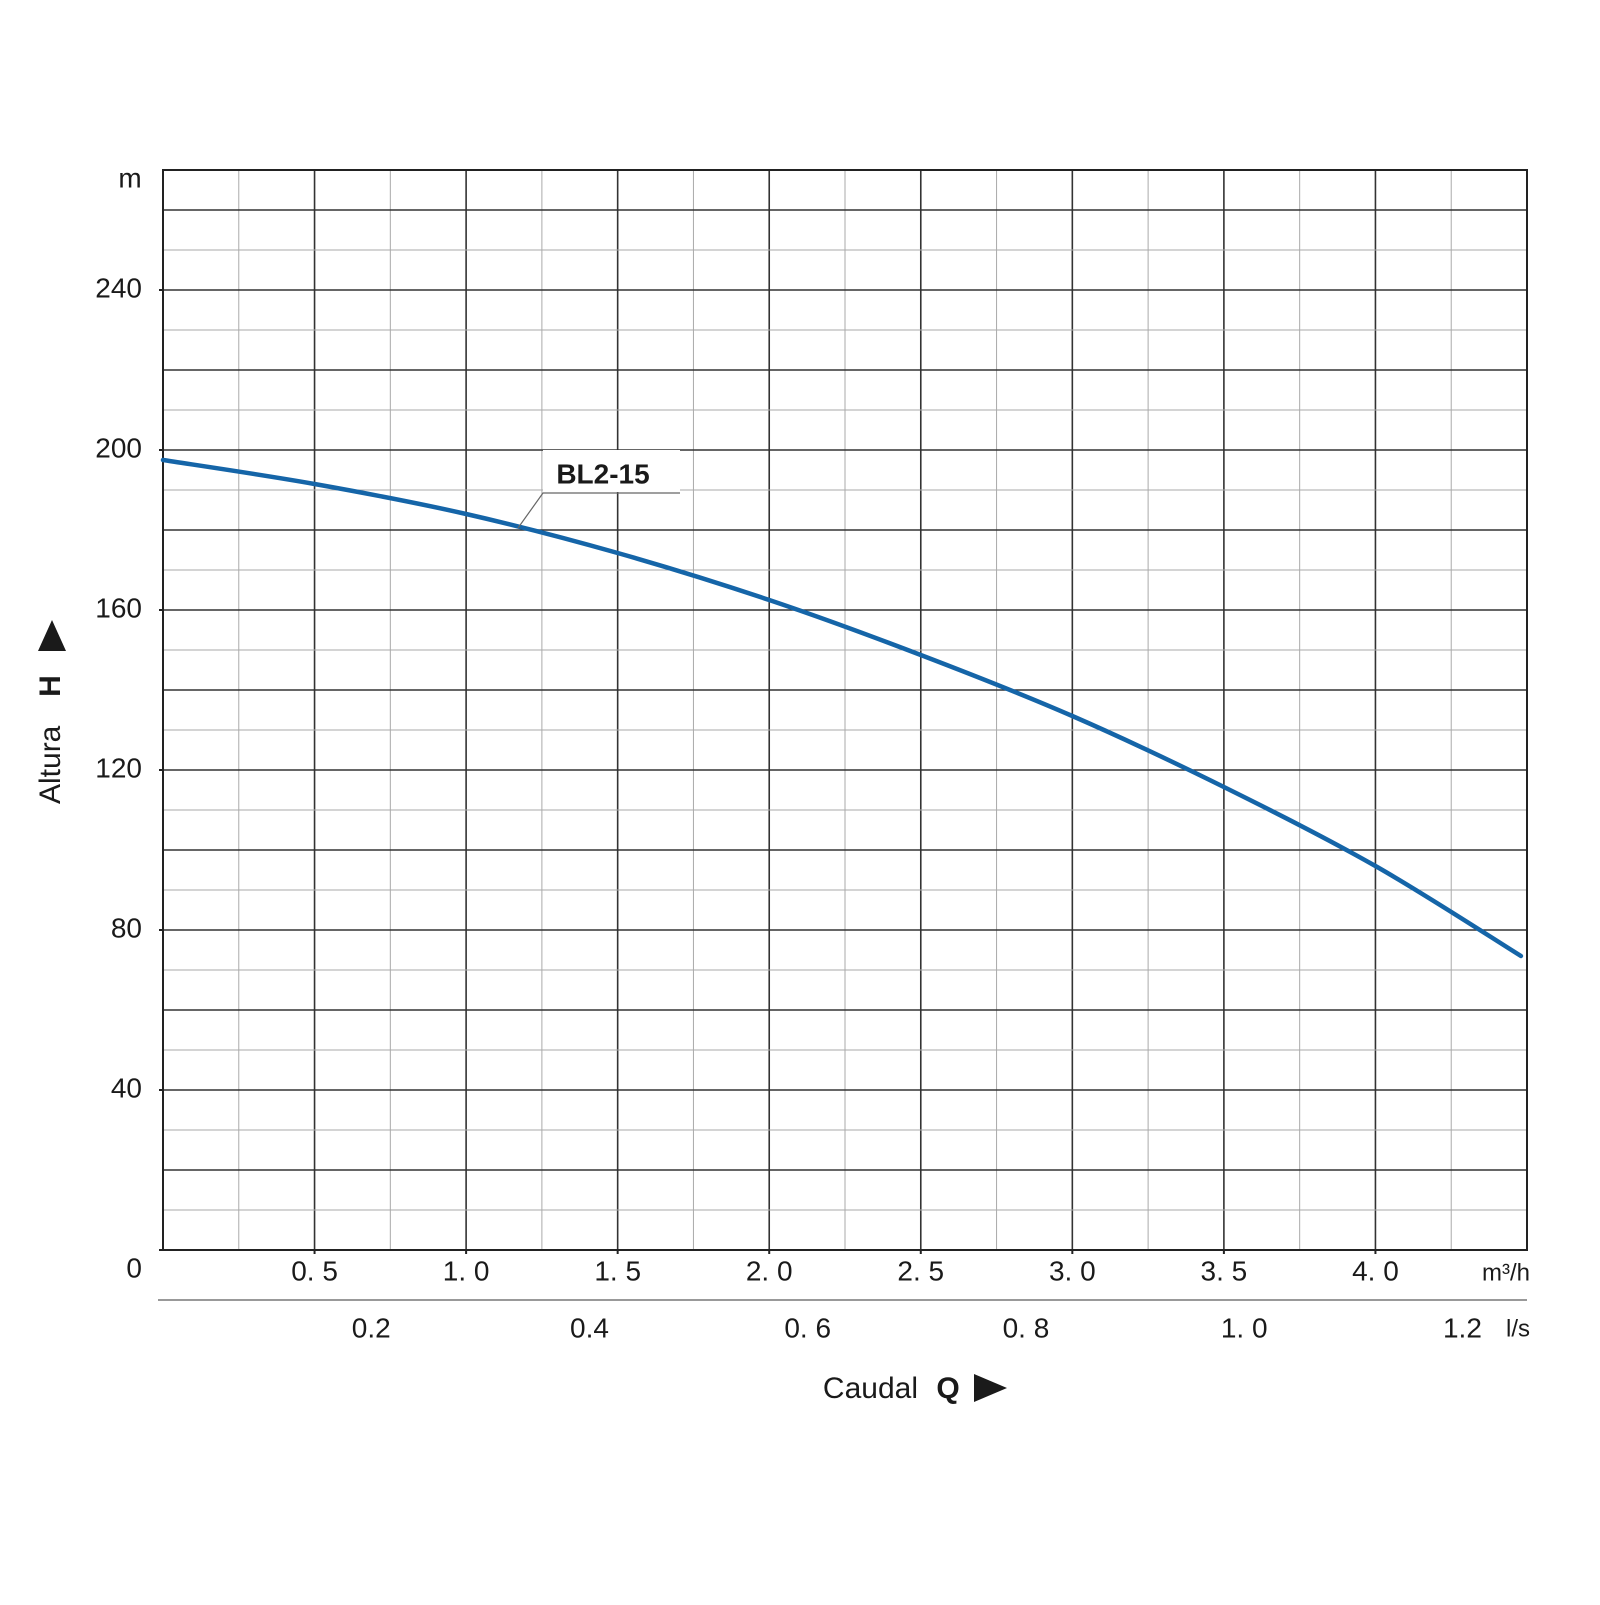 The height and width of the screenshot is (1605, 1600). Describe the element at coordinates (118, 447) in the screenshot. I see `y-tick-label: 200` at that location.